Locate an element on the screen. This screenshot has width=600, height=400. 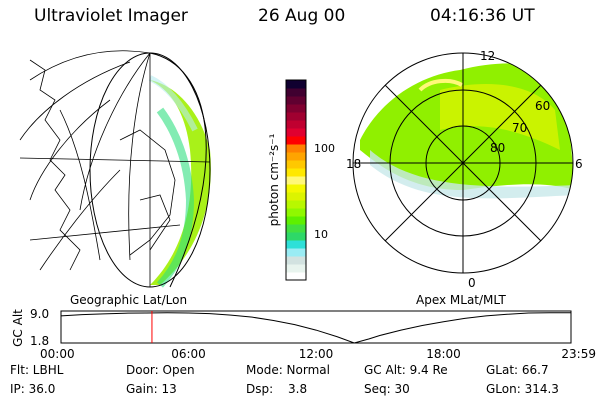
status-glon: GLon: 314.3 is located at coordinates (522, 389).